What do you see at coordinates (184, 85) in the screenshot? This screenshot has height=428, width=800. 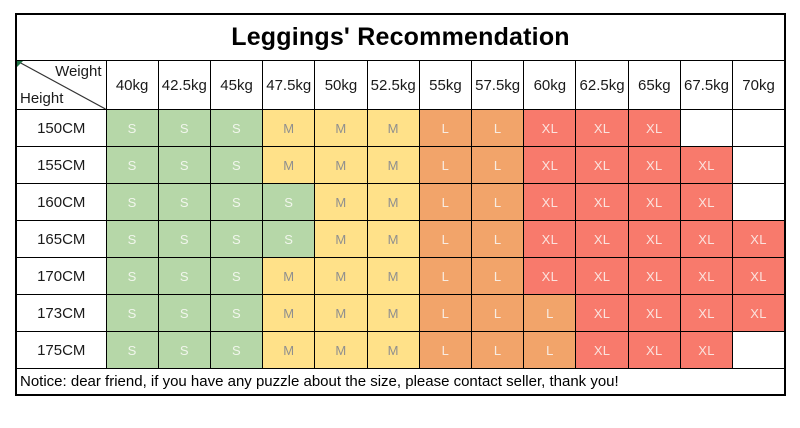 I see `weight-header: 42.5kg` at bounding box center [184, 85].